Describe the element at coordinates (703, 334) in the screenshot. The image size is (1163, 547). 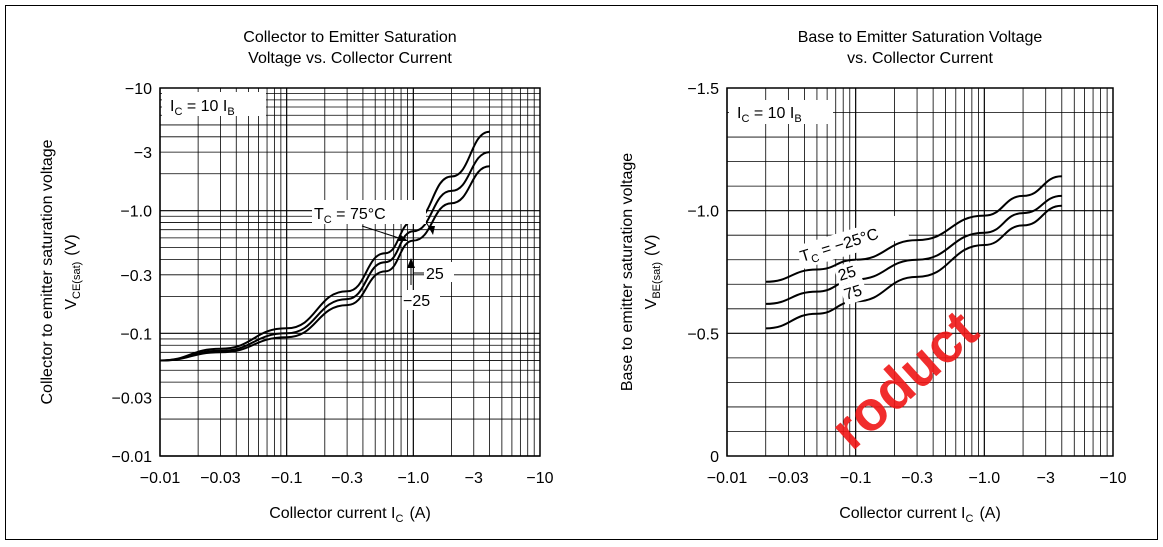
I see `y-tick-label: −0.5` at that location.